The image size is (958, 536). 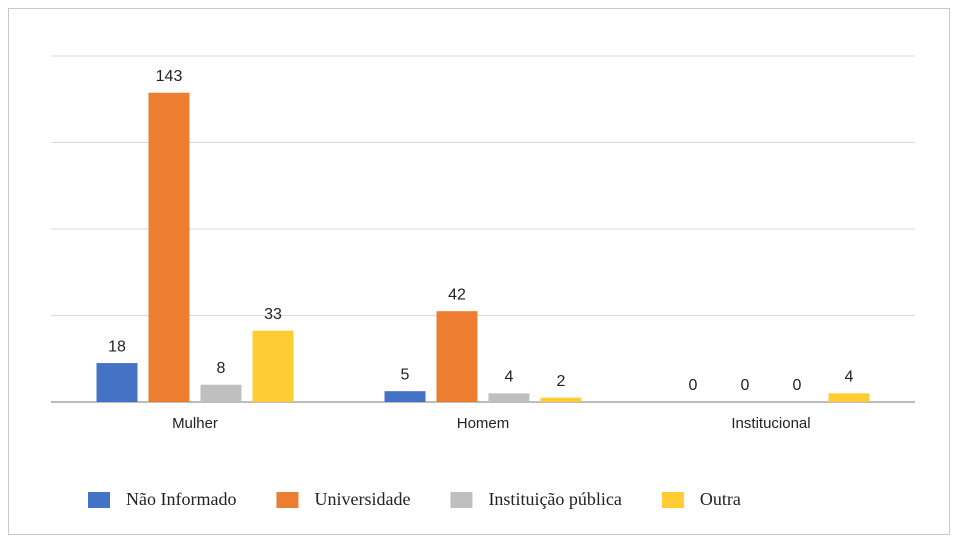 What do you see at coordinates (195, 423) in the screenshot?
I see `x-tick-label: Mulher` at bounding box center [195, 423].